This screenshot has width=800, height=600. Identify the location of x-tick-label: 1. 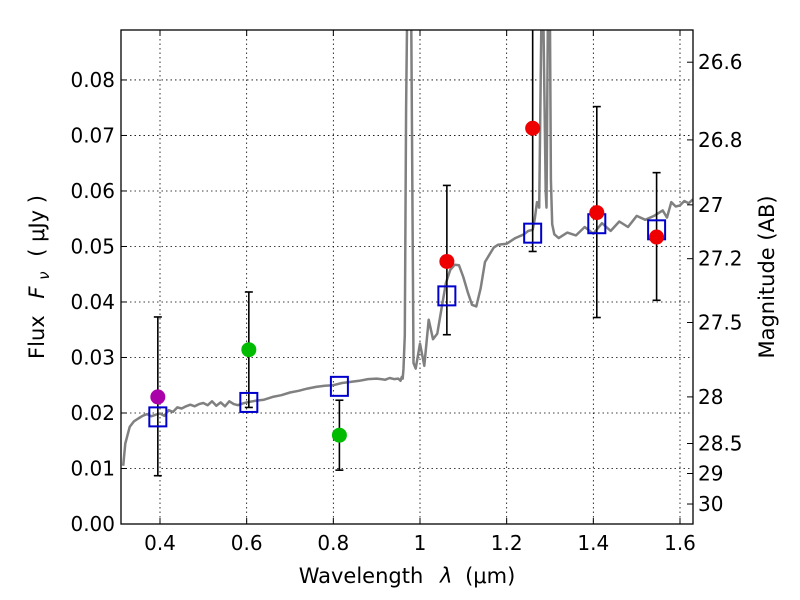
(420, 543).